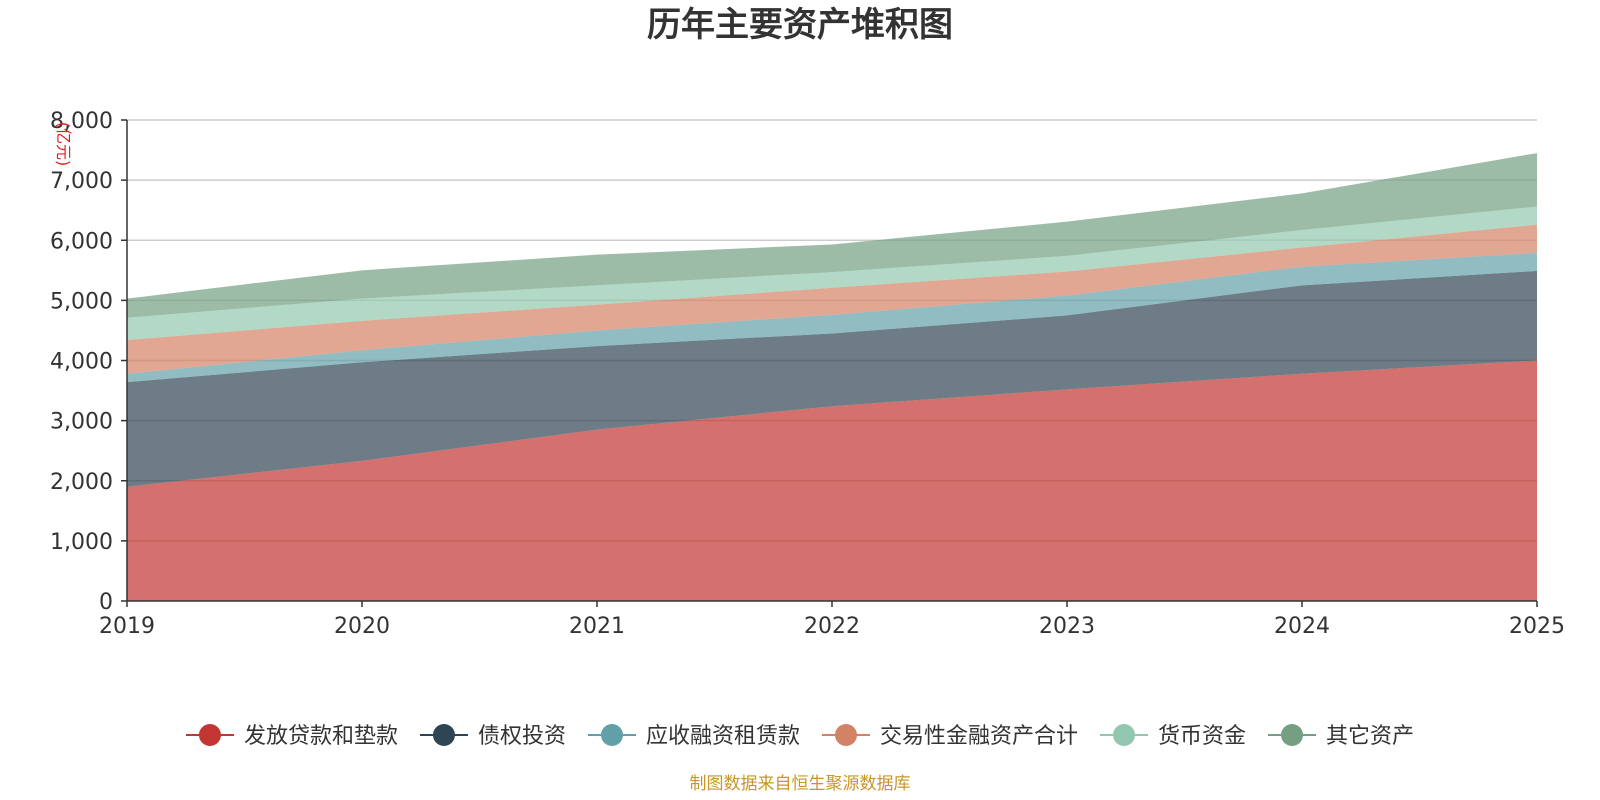 This screenshot has width=1600, height=800. I want to click on y-tick-label-2: 2,000, so click(81, 482).